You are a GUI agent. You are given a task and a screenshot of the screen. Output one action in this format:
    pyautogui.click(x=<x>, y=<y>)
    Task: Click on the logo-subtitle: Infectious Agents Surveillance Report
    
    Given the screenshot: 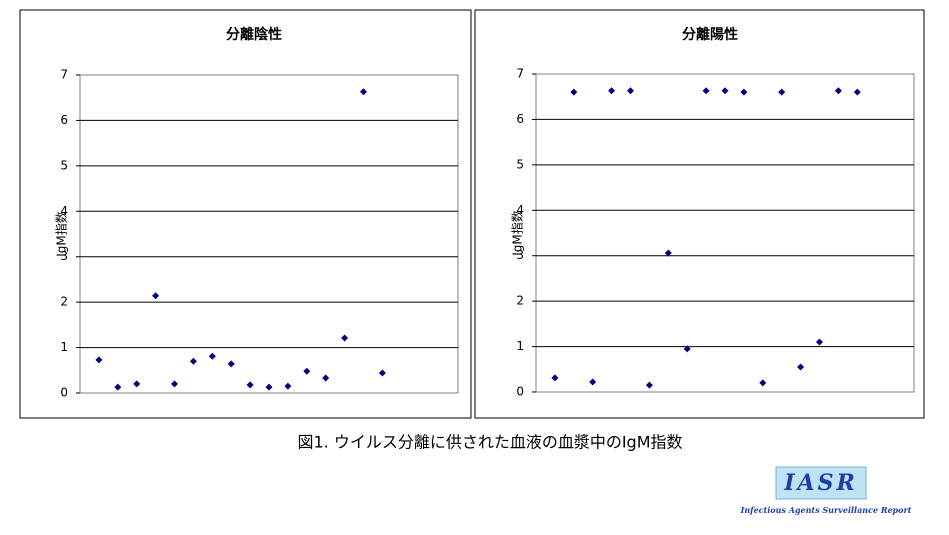 What is the action you would take?
    pyautogui.click(x=826, y=510)
    